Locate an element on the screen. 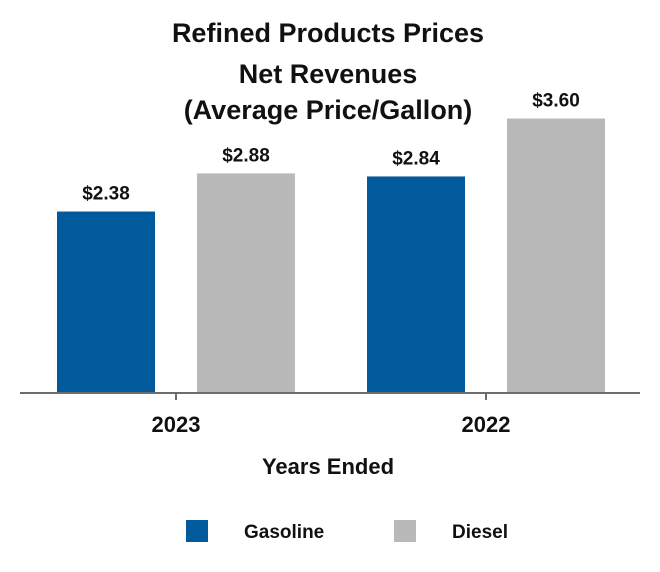 The image size is (660, 572). bar-gasoline-2022 is located at coordinates (416, 284).